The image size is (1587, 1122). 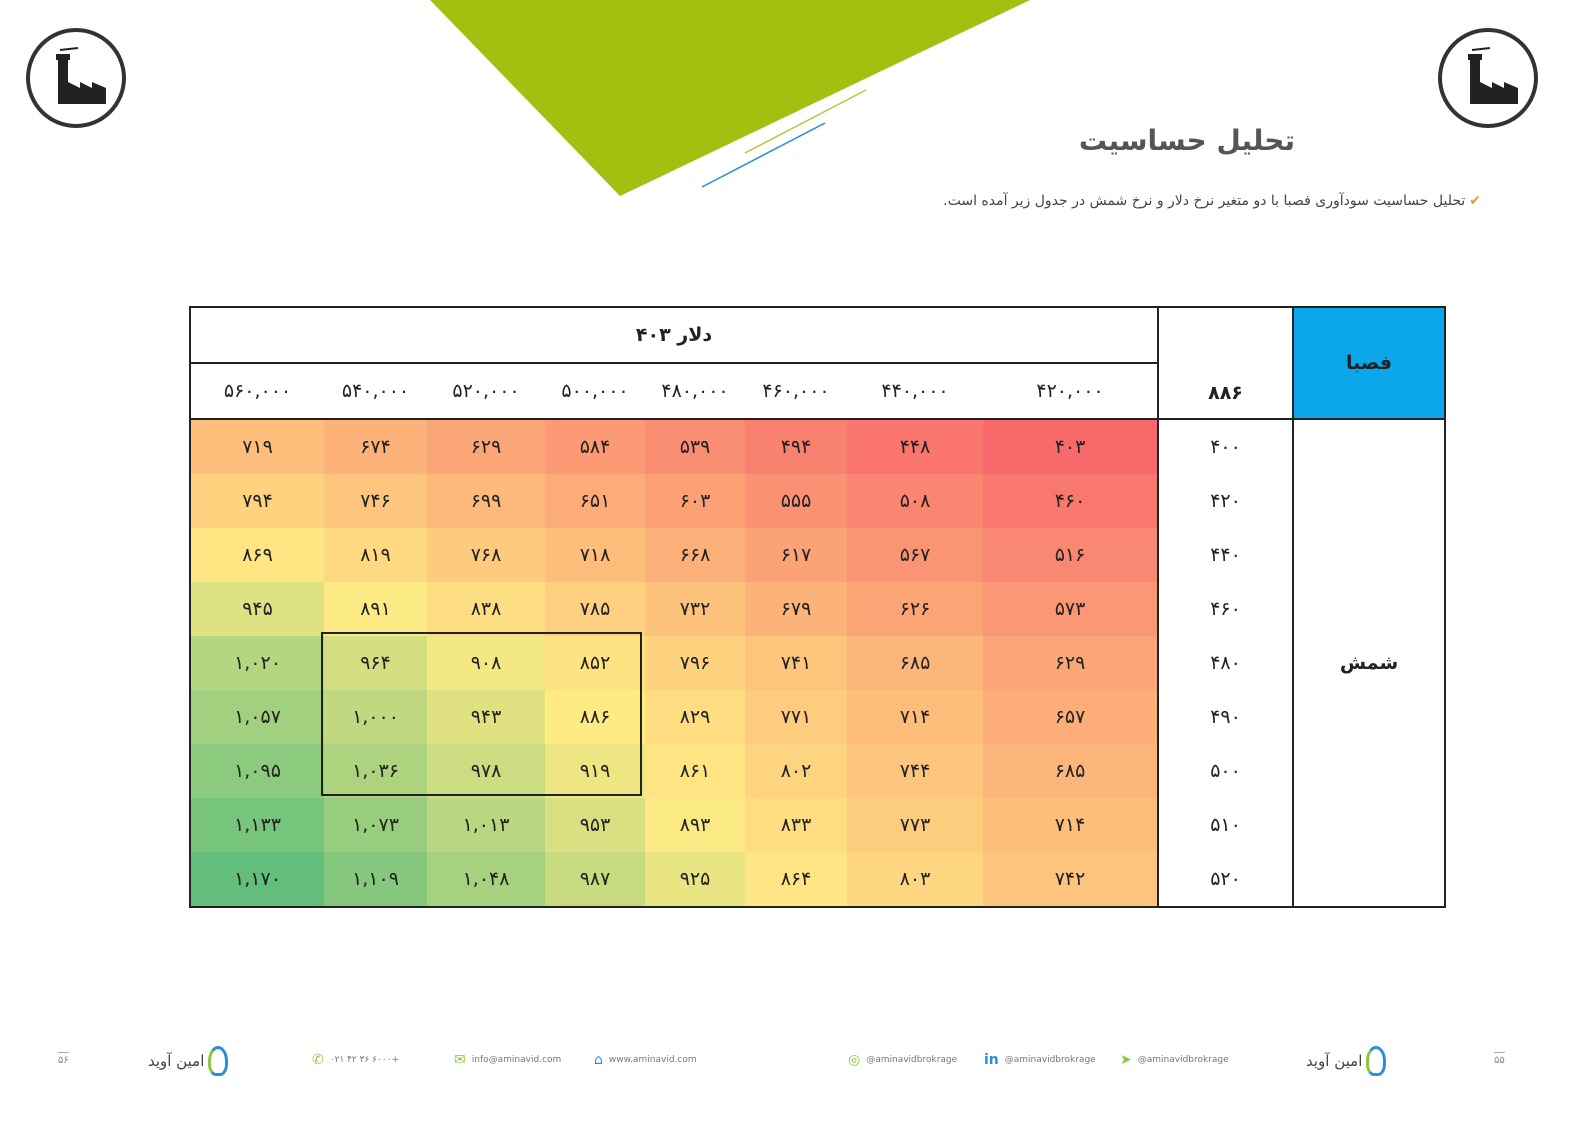 What do you see at coordinates (318, 1060) in the screenshot?
I see `phone-icon: ✆` at bounding box center [318, 1060].